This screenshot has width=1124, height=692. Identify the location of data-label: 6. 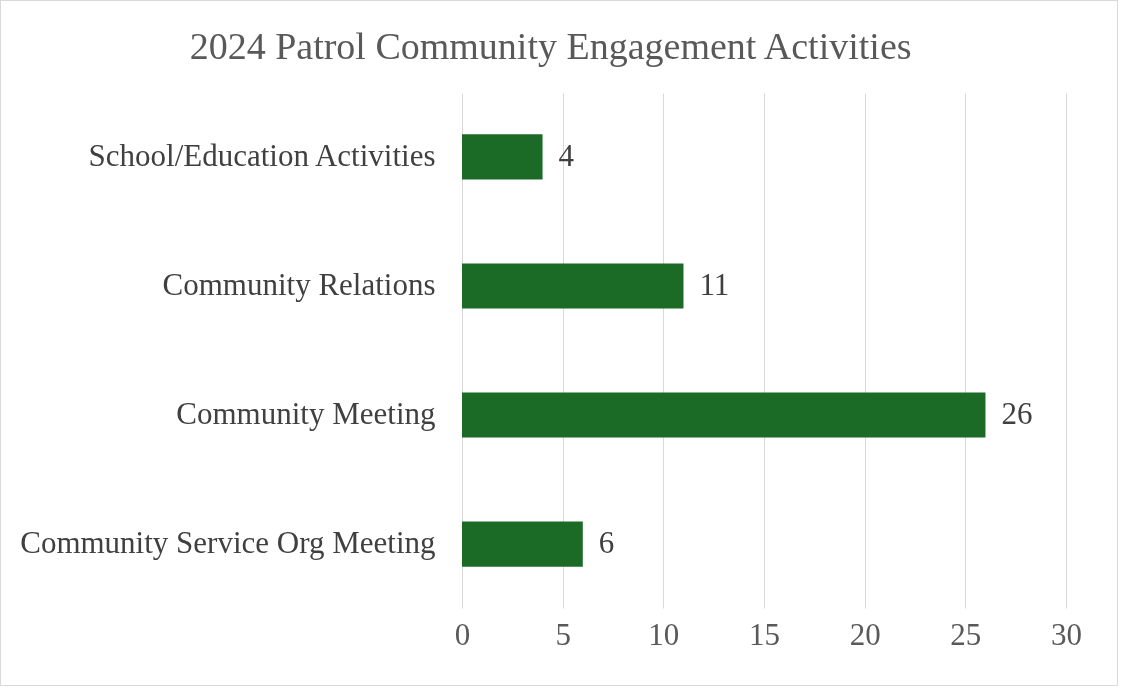
(606, 543).